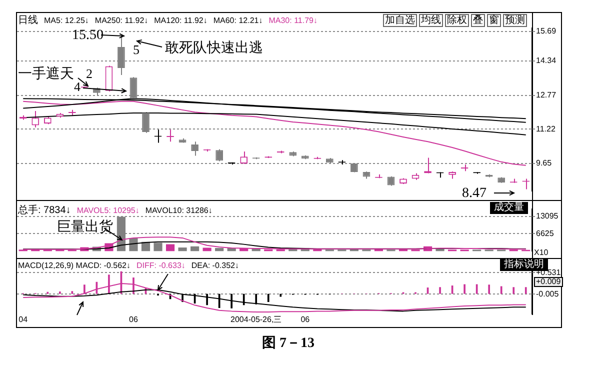  I want to click on annotation: MAVOL10: 31286↓, so click(178, 210).